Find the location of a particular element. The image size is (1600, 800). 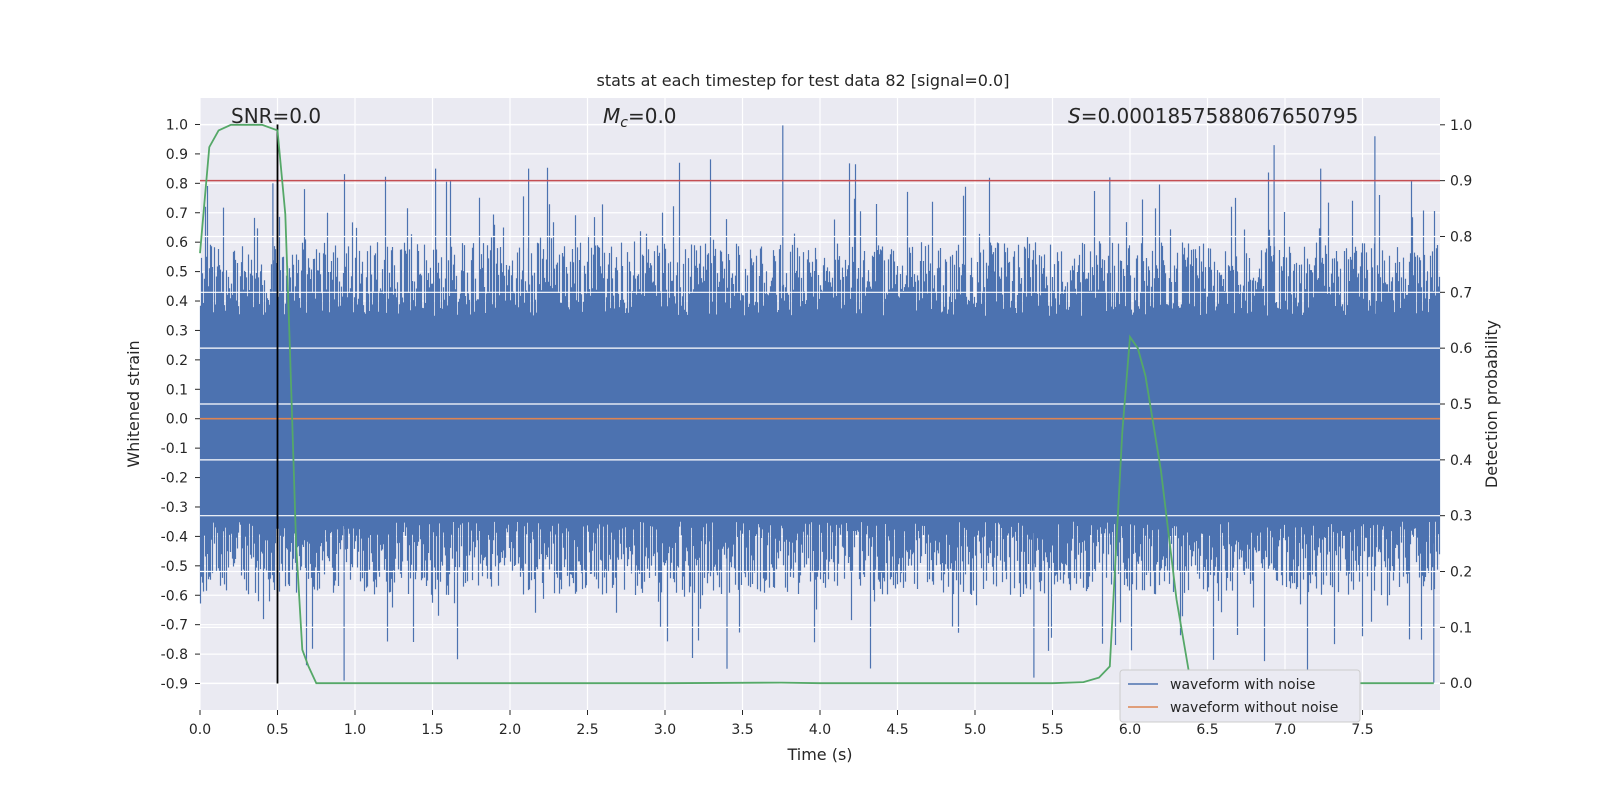

y-left-tick-label: -0.6 is located at coordinates (174, 596).